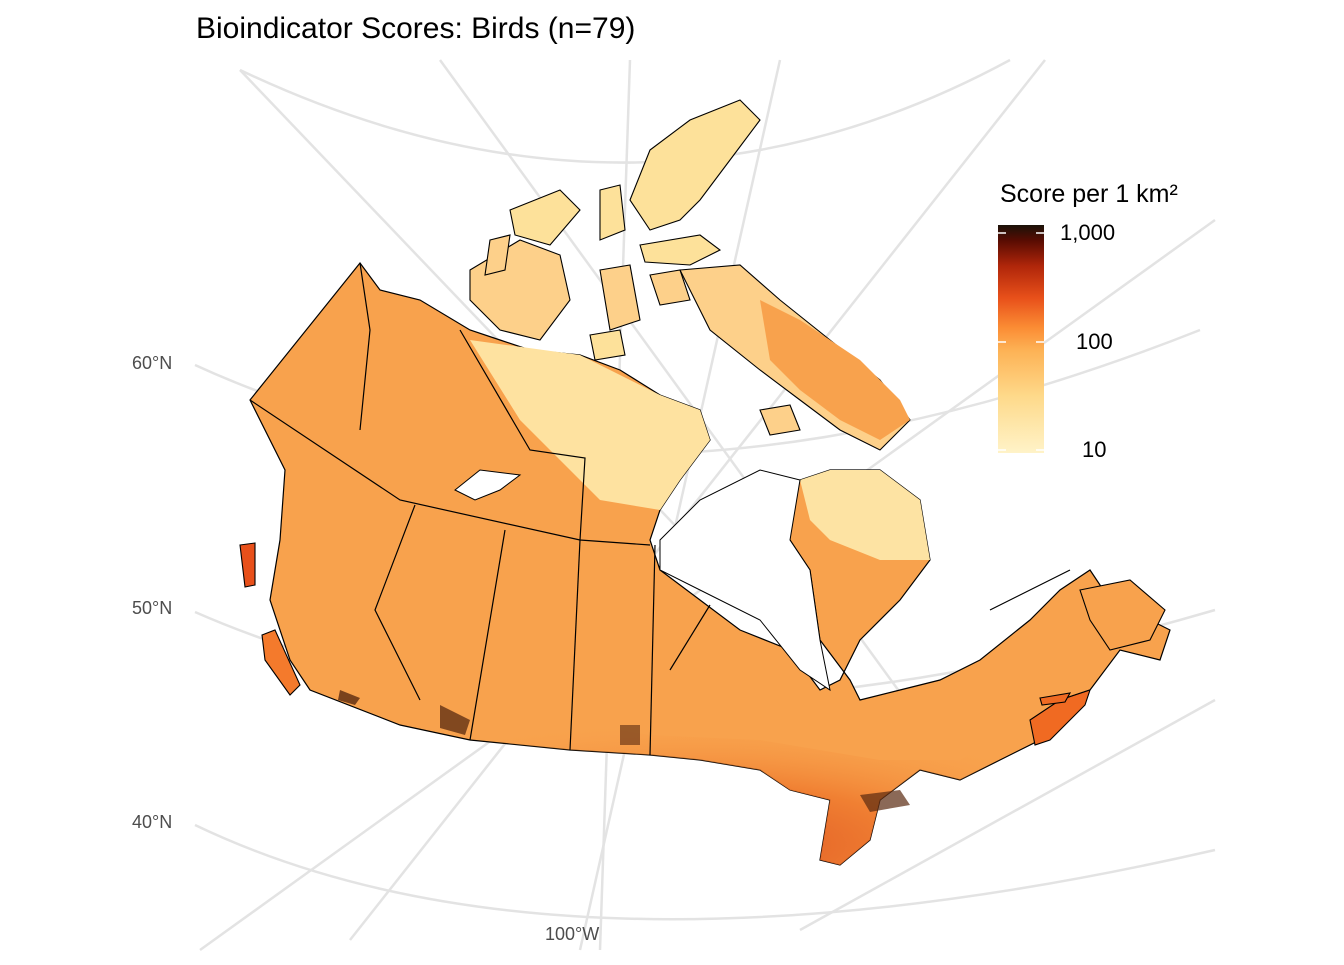  What do you see at coordinates (652, 650) in the screenshot?
I see `border-manitoba-ontario` at bounding box center [652, 650].